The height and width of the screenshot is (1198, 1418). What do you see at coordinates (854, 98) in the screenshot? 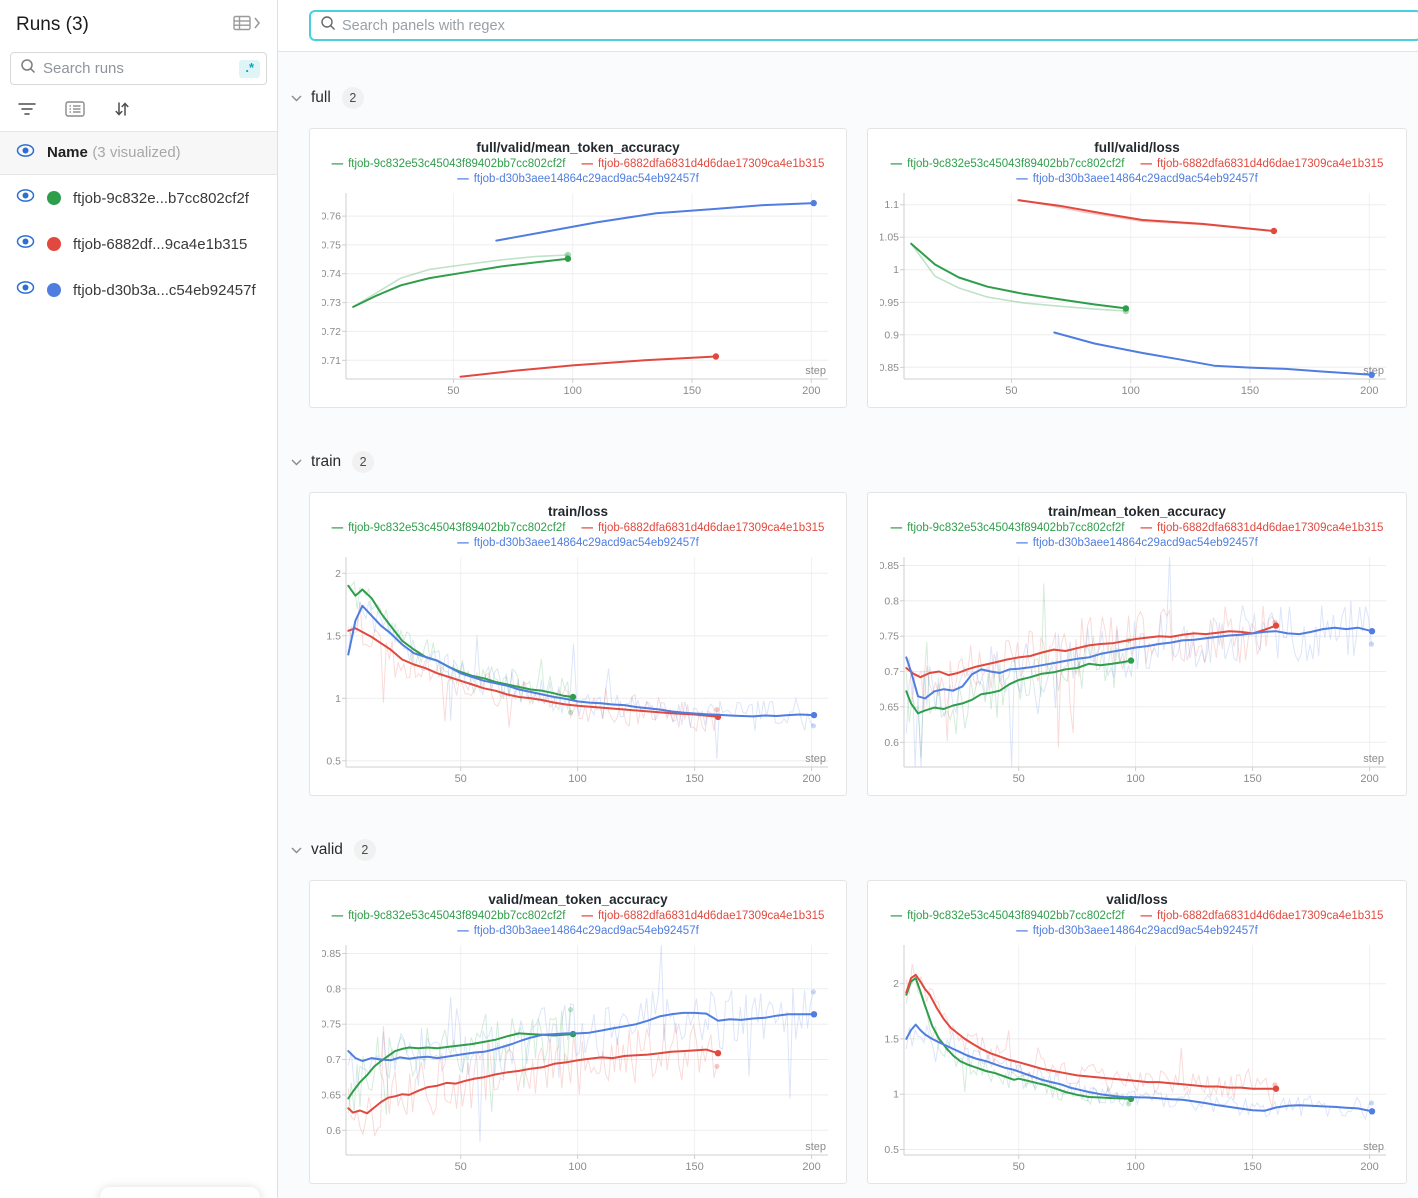
I see `section-header: full 2` at bounding box center [854, 98].